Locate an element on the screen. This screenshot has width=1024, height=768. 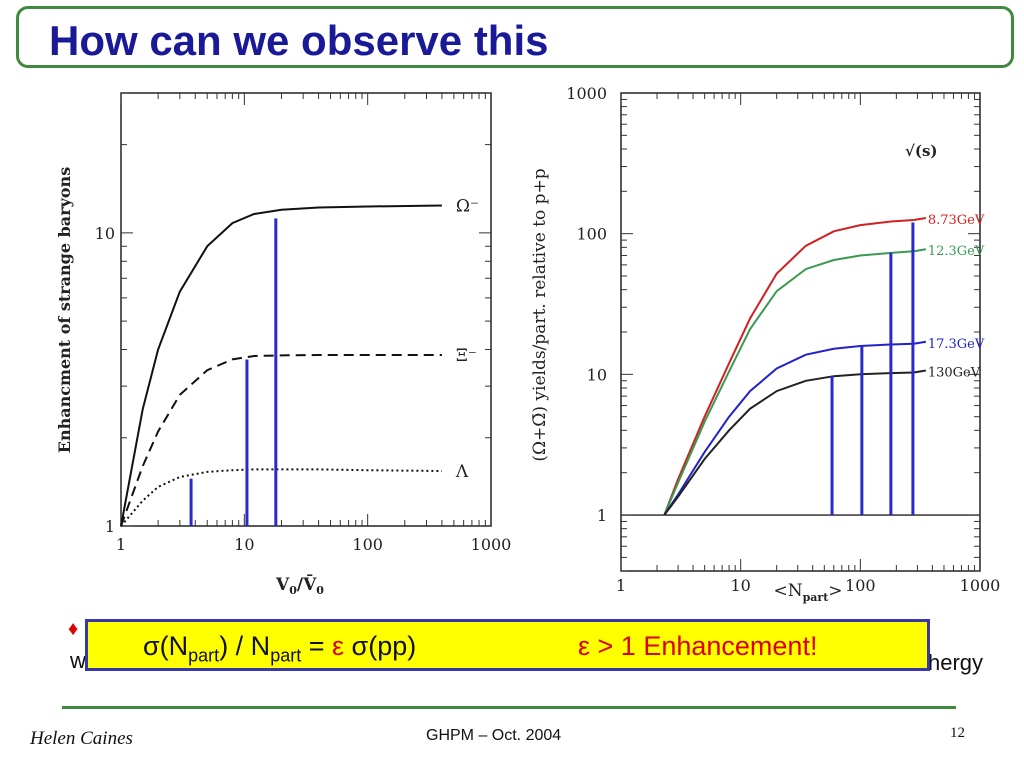
left-series-labels: Ω⁻ Ξ⁻ Λ is located at coordinates (467, 339).